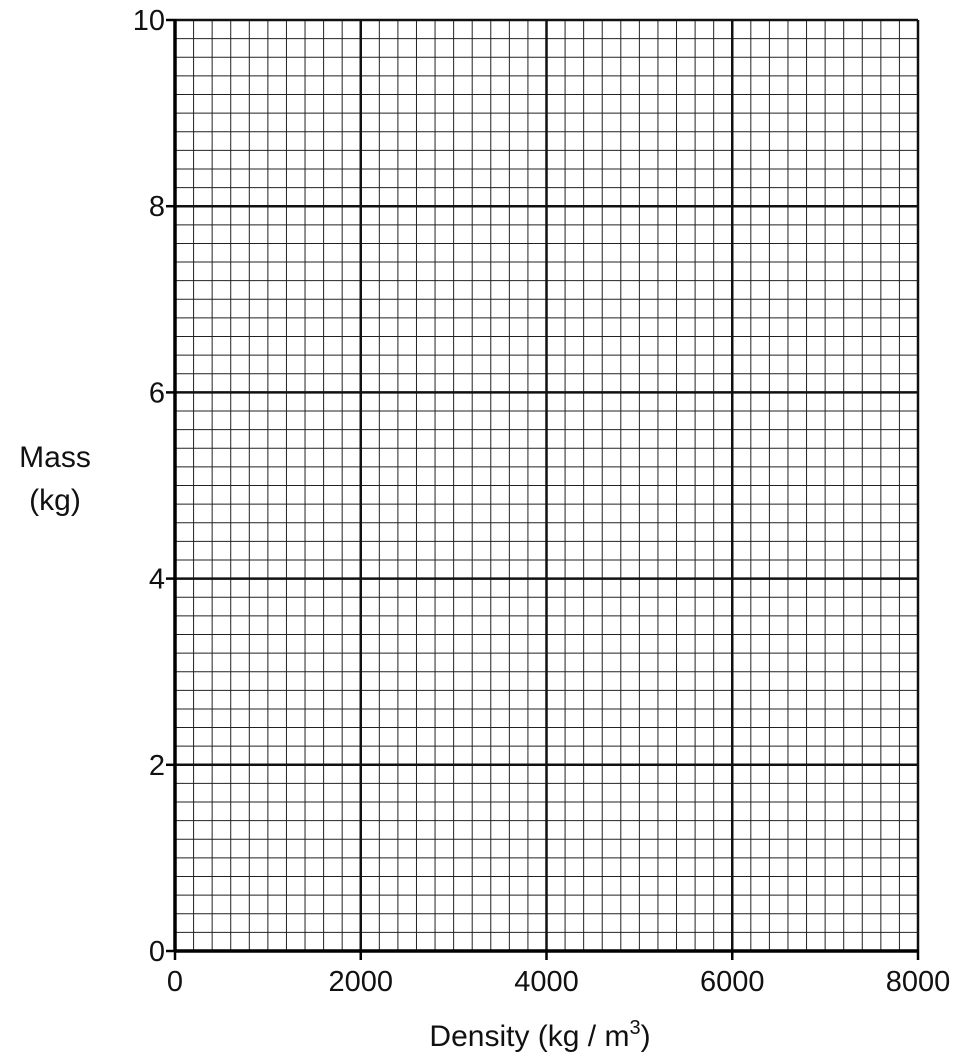  Describe the element at coordinates (55, 500) in the screenshot. I see `y-axis-title-line-2: (kg)` at that location.